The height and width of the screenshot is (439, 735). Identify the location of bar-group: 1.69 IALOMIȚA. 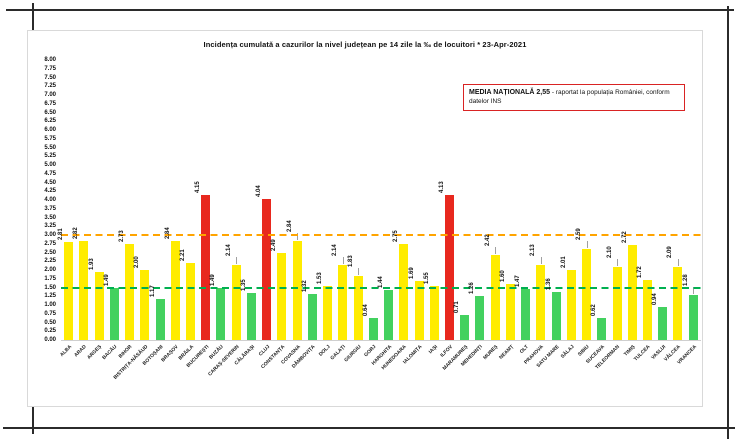
(414, 212).